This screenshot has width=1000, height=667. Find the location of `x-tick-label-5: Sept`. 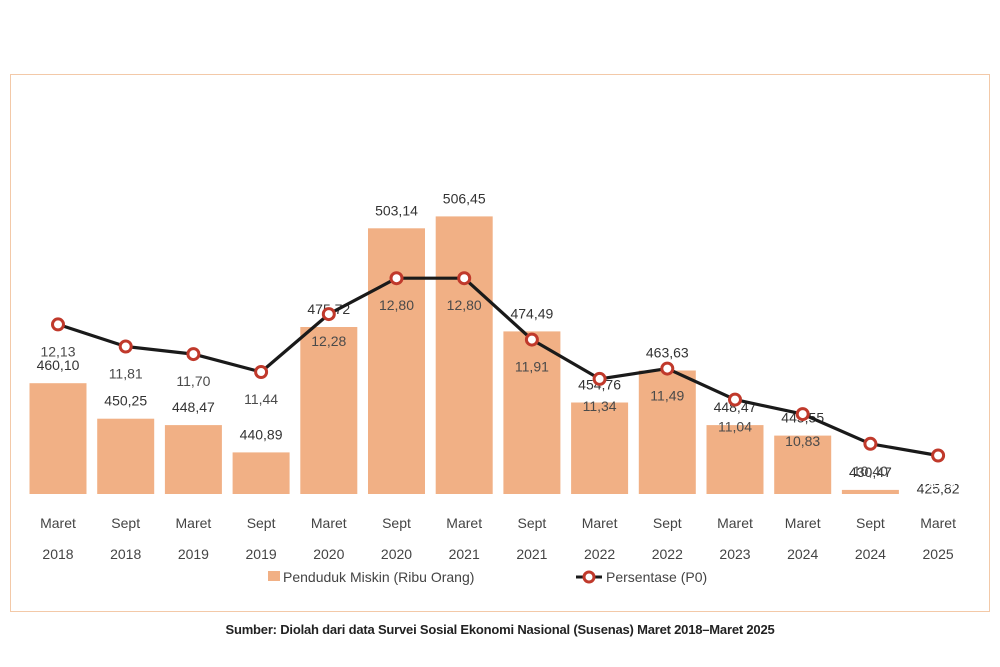

x-tick-label-5: Sept is located at coordinates (396, 523).